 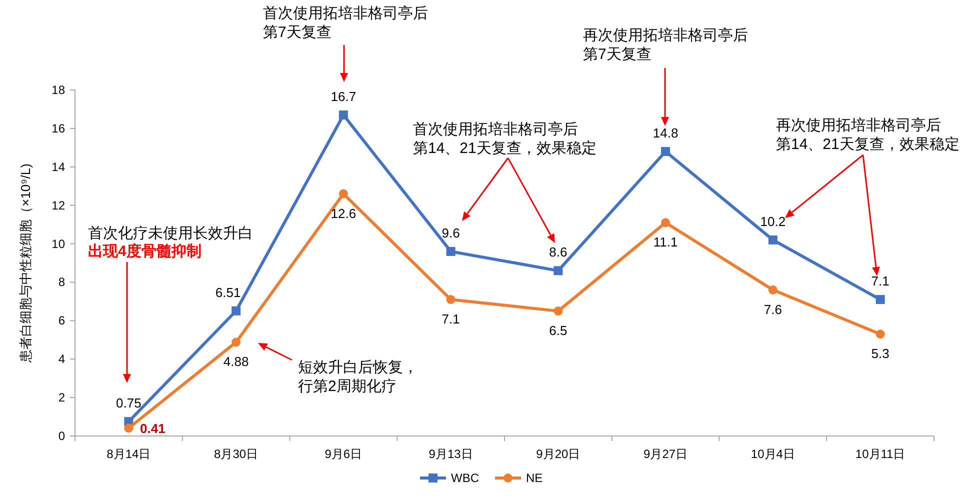 I want to click on x-tick-label: 8月30日, so click(x=236, y=454).